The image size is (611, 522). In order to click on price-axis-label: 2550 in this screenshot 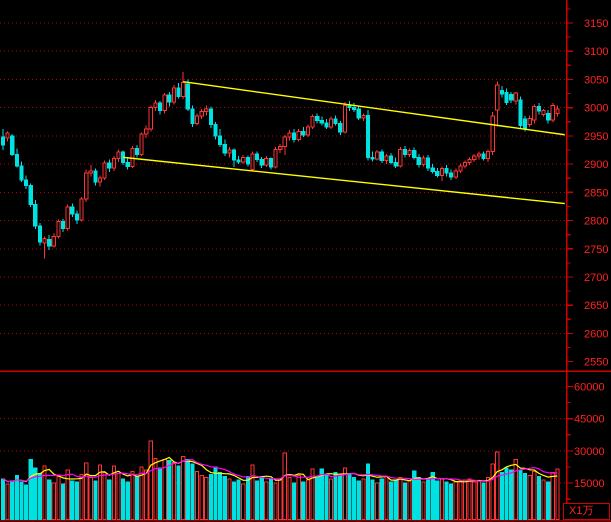, I will do `click(596, 363)`.